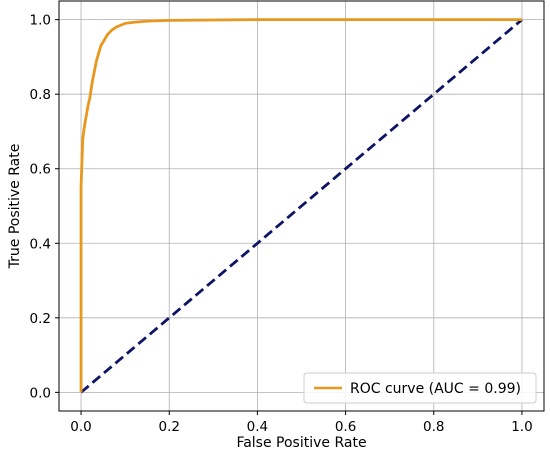 The image size is (550, 455). What do you see at coordinates (435, 389) in the screenshot?
I see `legend-entry-roc: ROC curve (AUC = 0.99)` at bounding box center [435, 389].